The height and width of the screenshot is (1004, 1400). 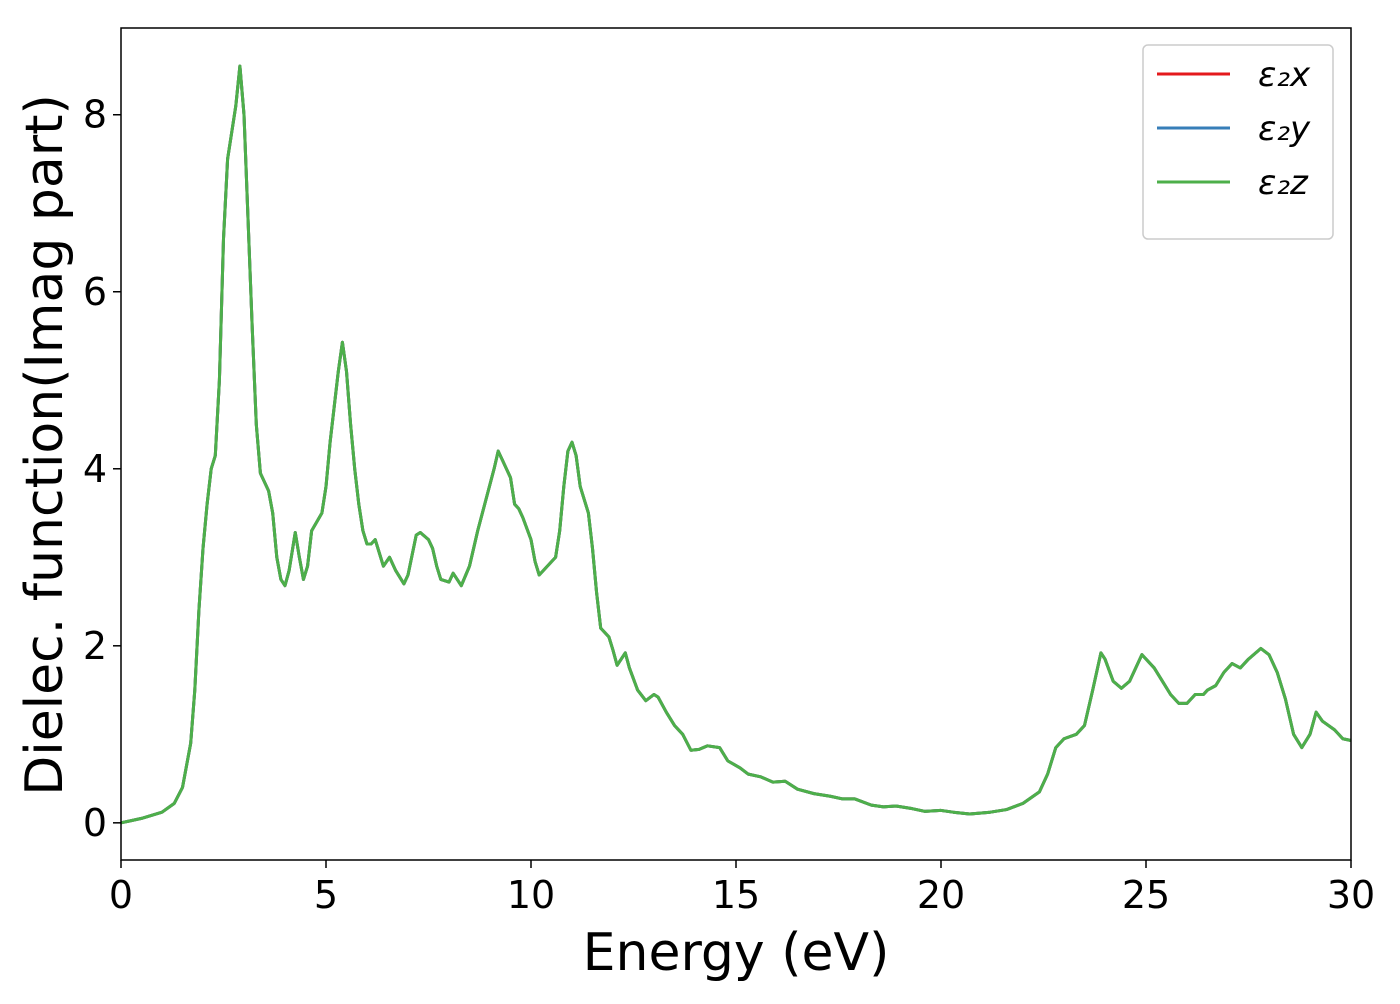 What do you see at coordinates (95, 469) in the screenshot?
I see `y-tick-label: 4` at bounding box center [95, 469].